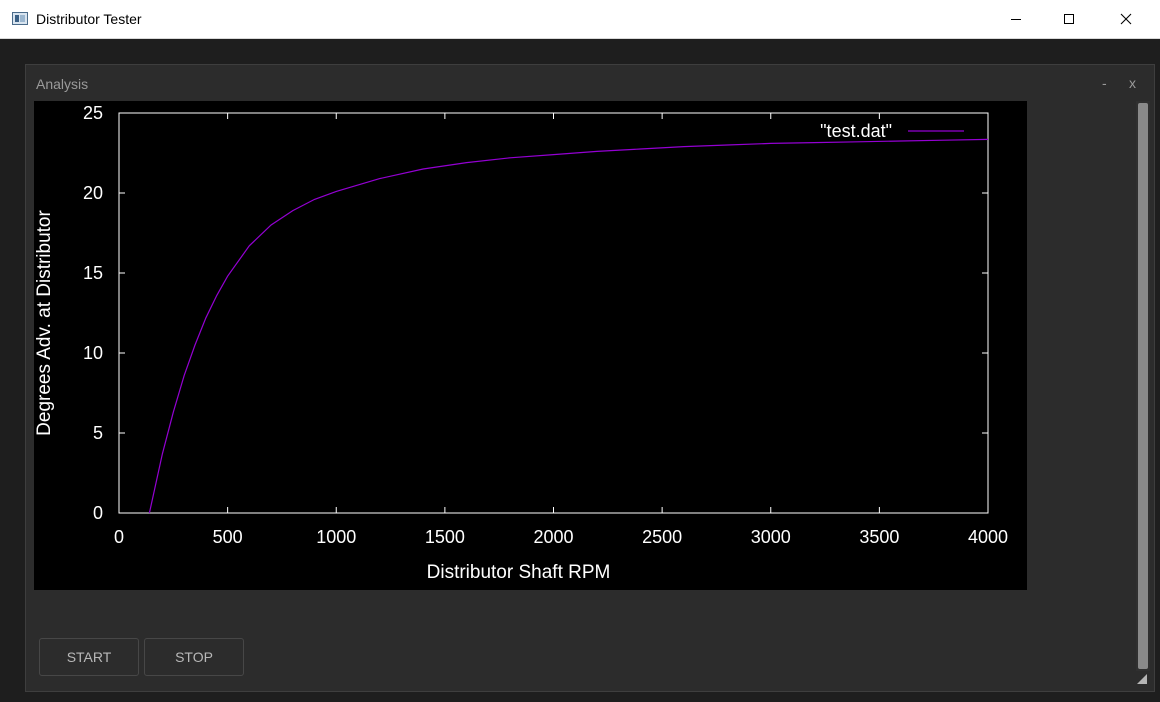 This screenshot has width=1160, height=702. I want to click on app-icon, so click(20, 18).